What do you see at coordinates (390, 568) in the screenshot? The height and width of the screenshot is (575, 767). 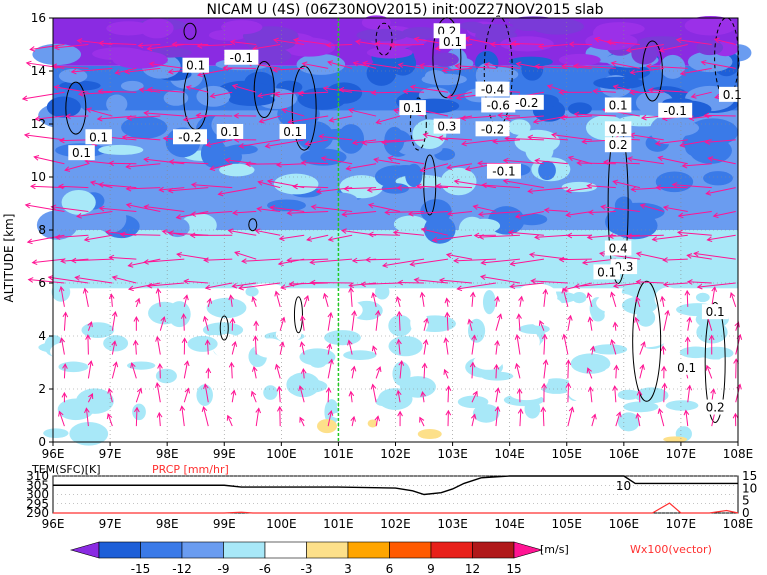 I see `colorbar-tick-label: 6` at bounding box center [390, 568].